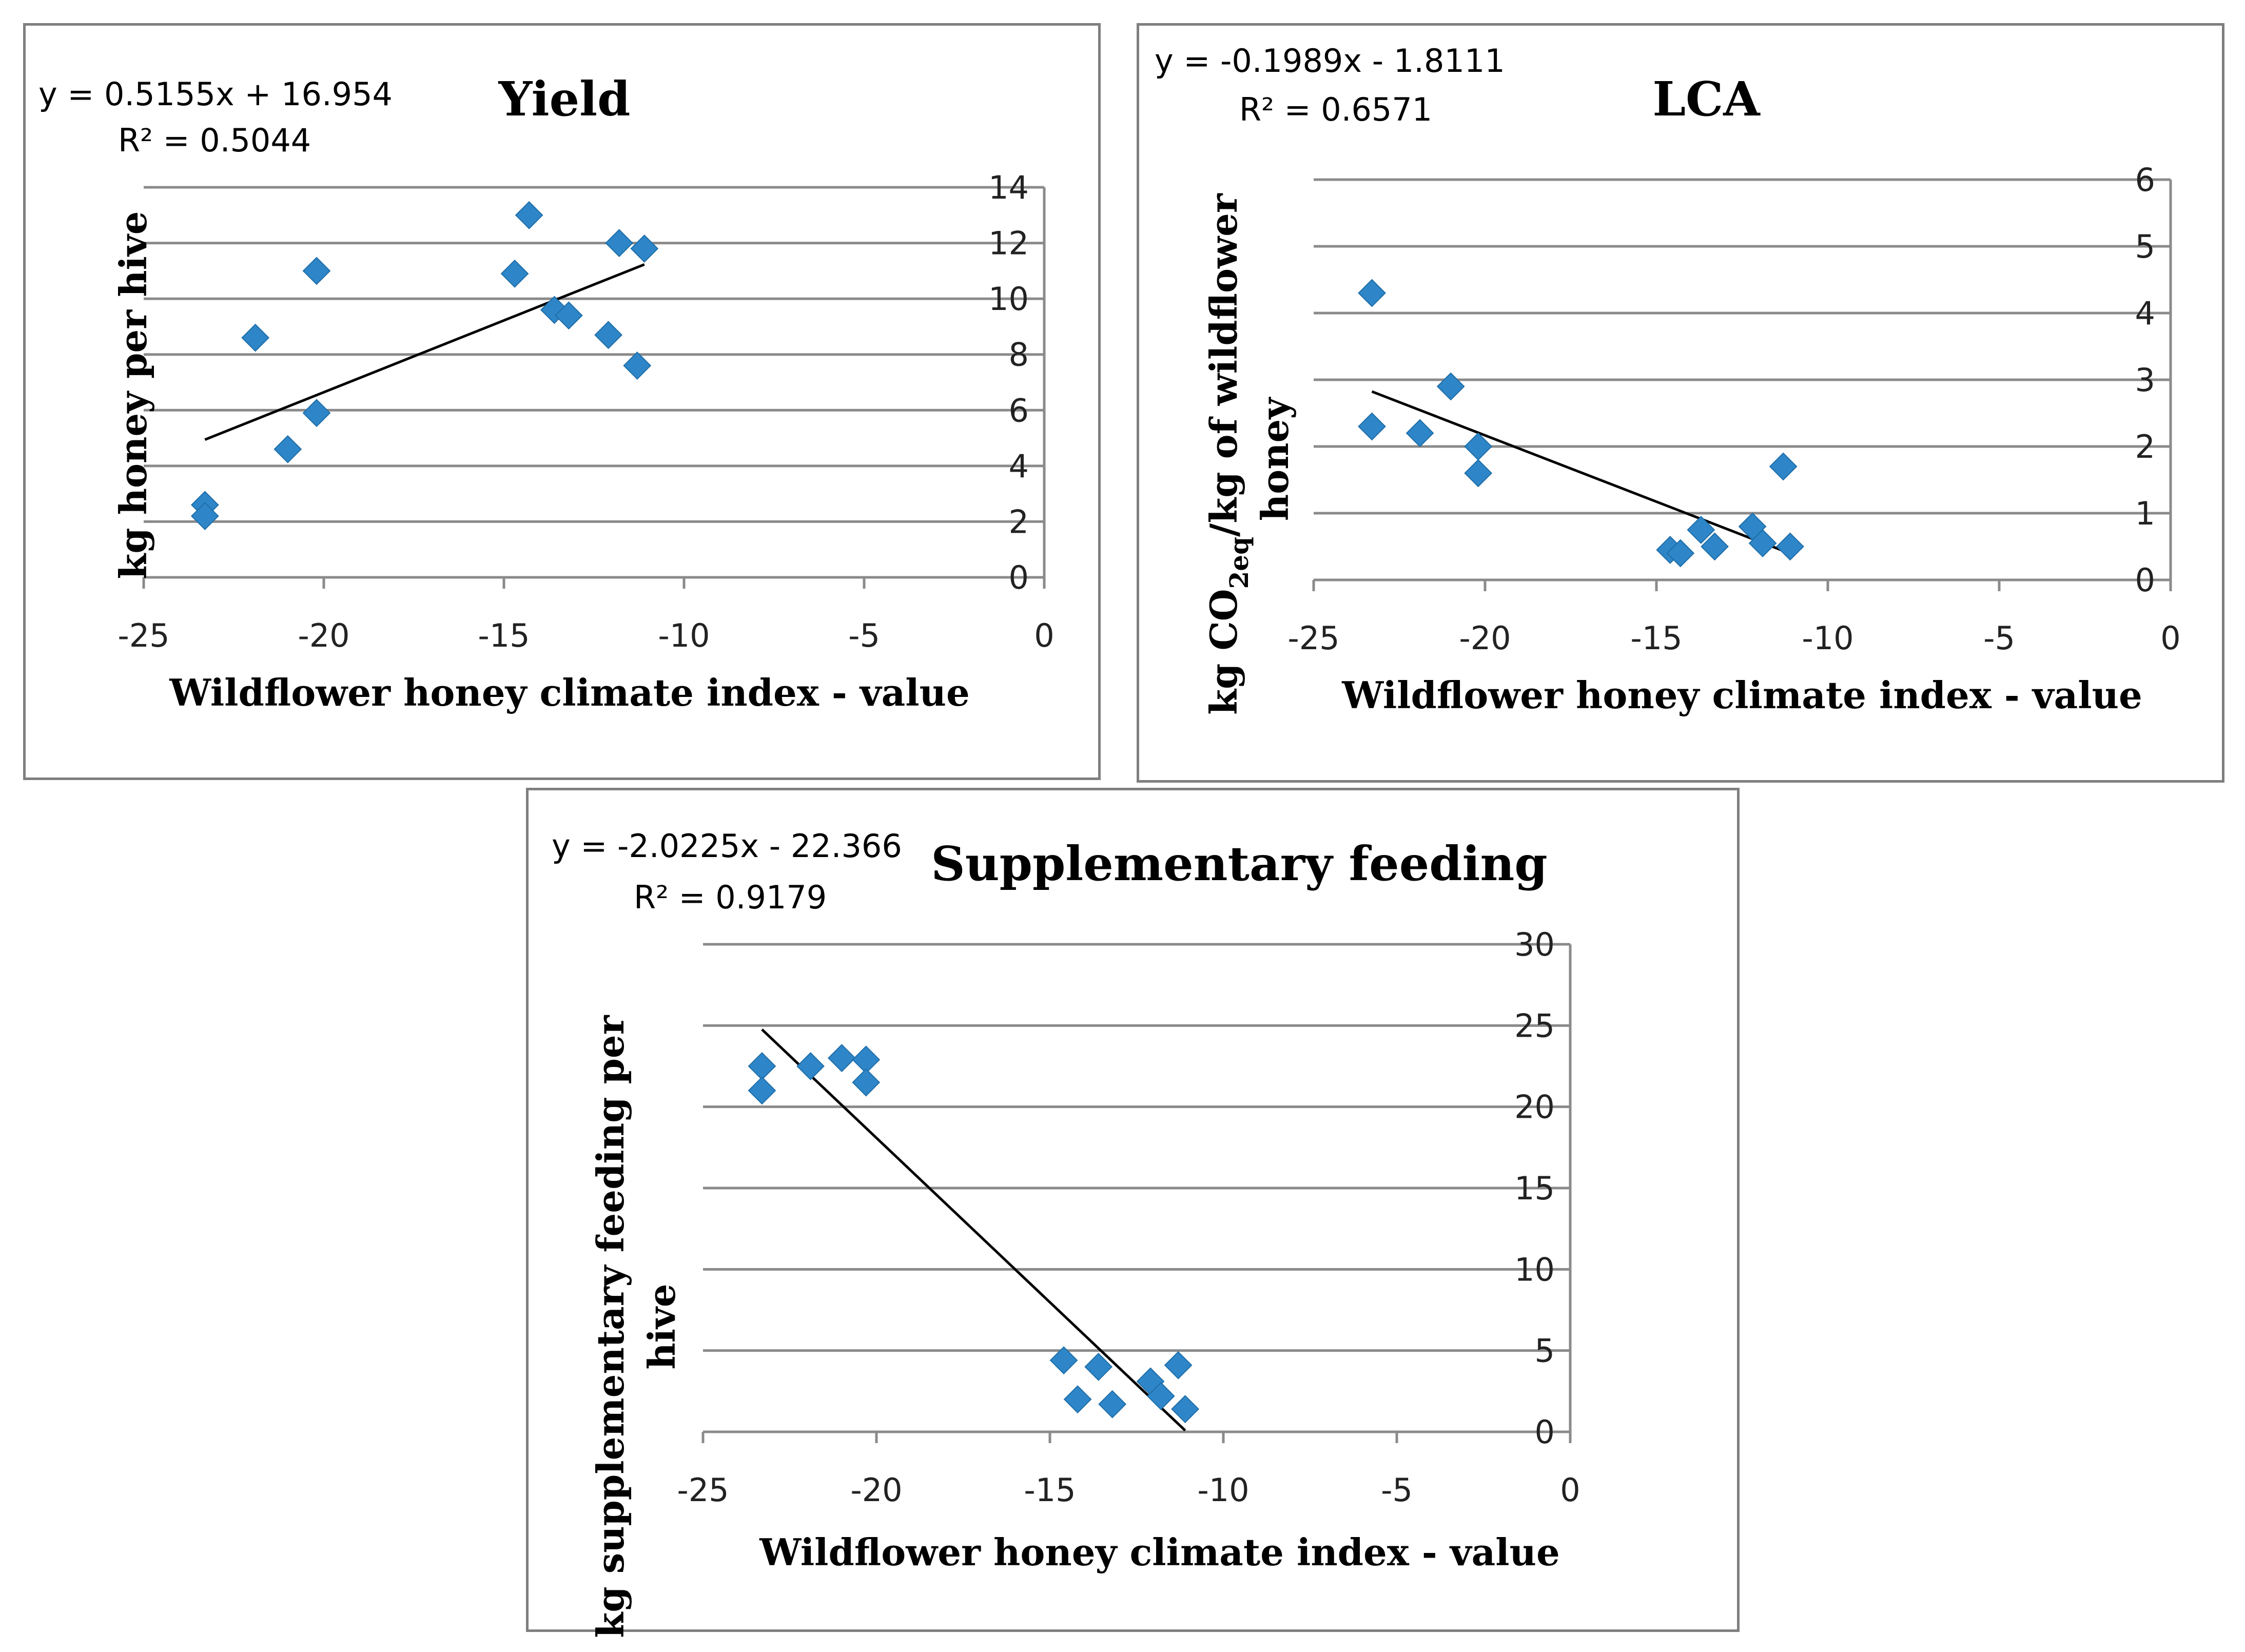 The width and height of the screenshot is (2245, 1652). I want to click on chart-title: LCA, so click(1706, 99).